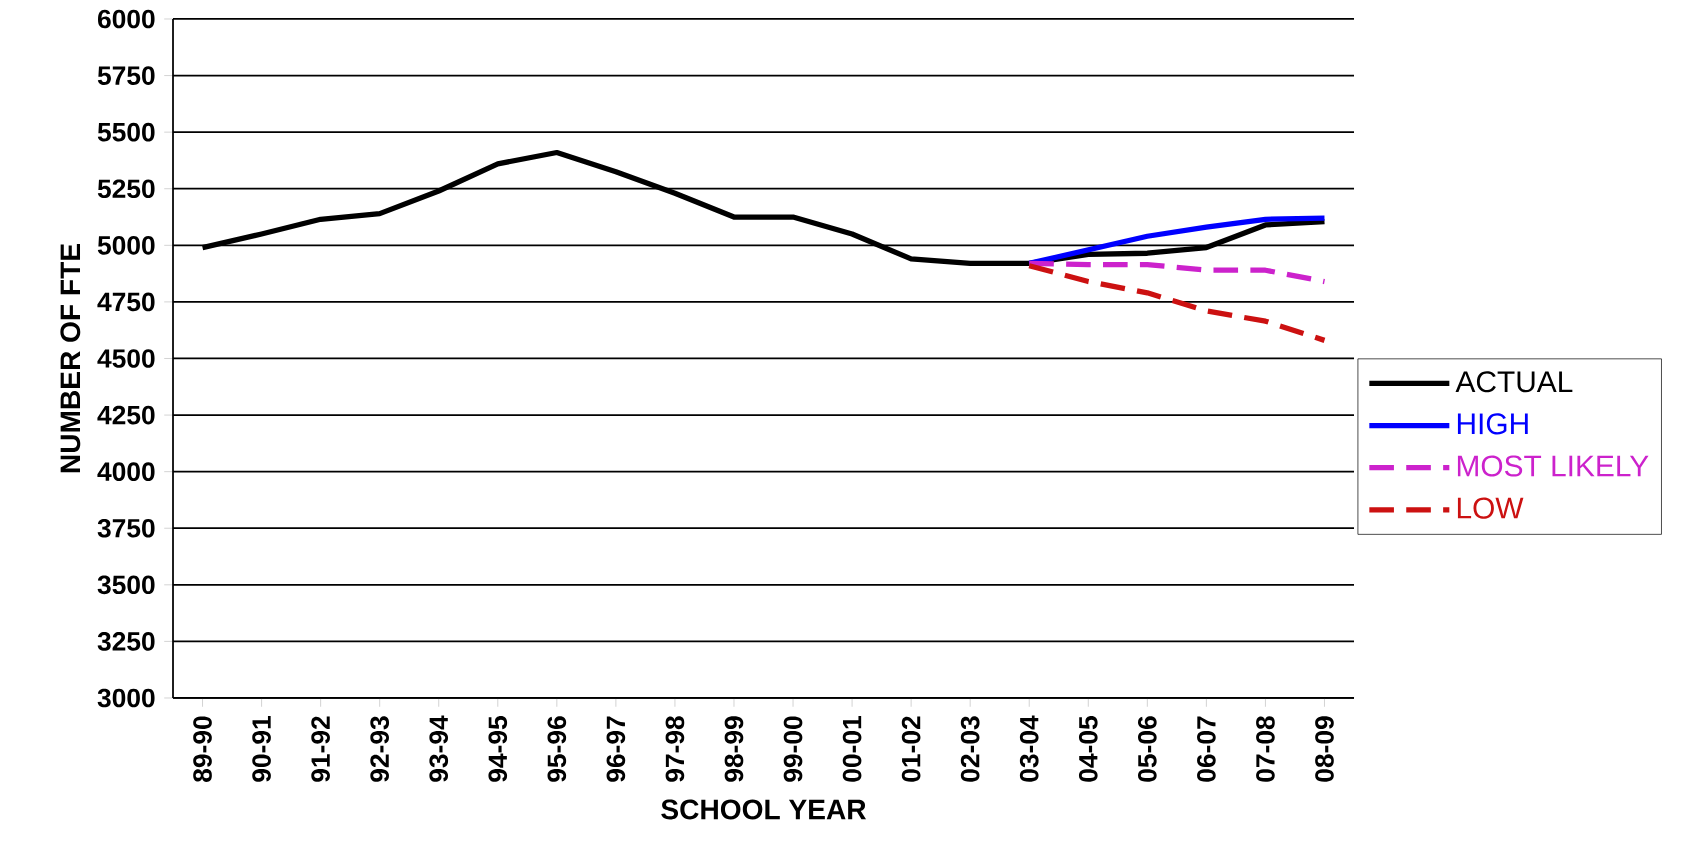  What do you see at coordinates (320, 749) in the screenshot?
I see `x-tick-label: 91-92` at bounding box center [320, 749].